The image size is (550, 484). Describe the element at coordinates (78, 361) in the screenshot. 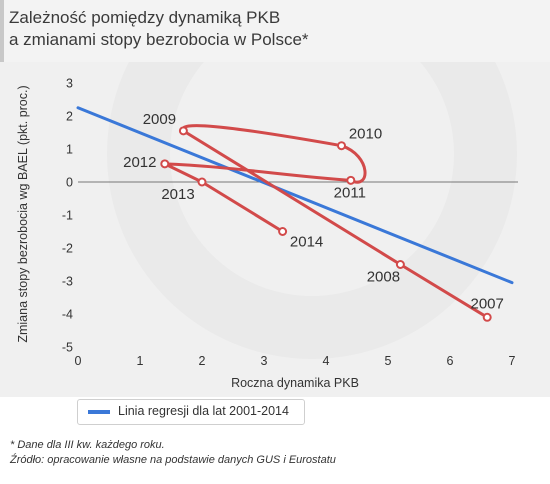

I see `x-tick-label: 0` at that location.